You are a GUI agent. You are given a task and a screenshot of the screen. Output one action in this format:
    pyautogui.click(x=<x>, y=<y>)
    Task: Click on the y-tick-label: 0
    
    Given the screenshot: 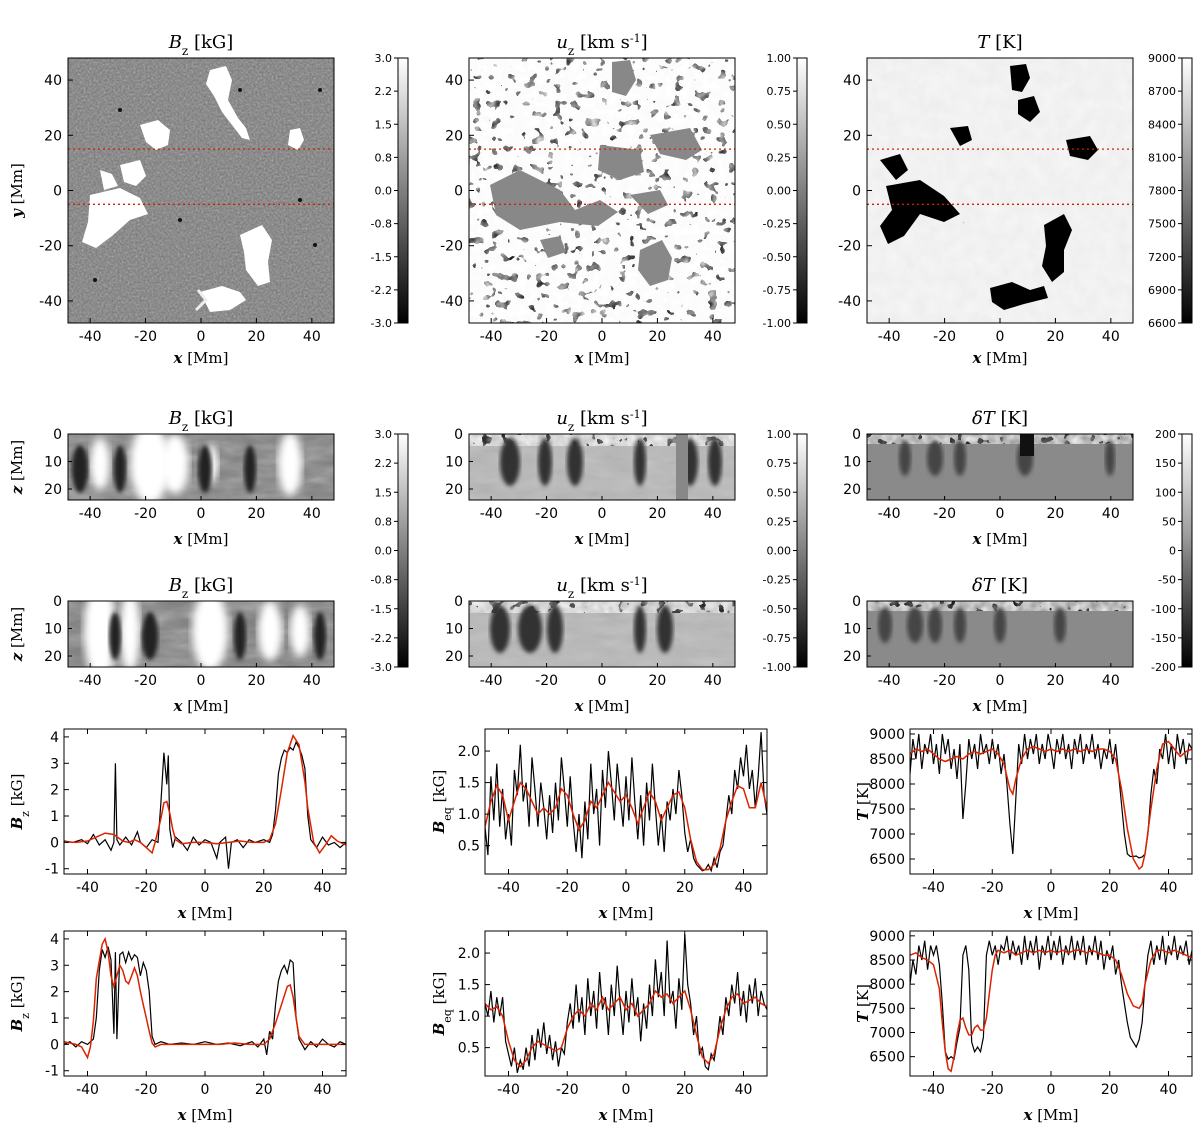 What is the action you would take?
    pyautogui.click(x=458, y=192)
    